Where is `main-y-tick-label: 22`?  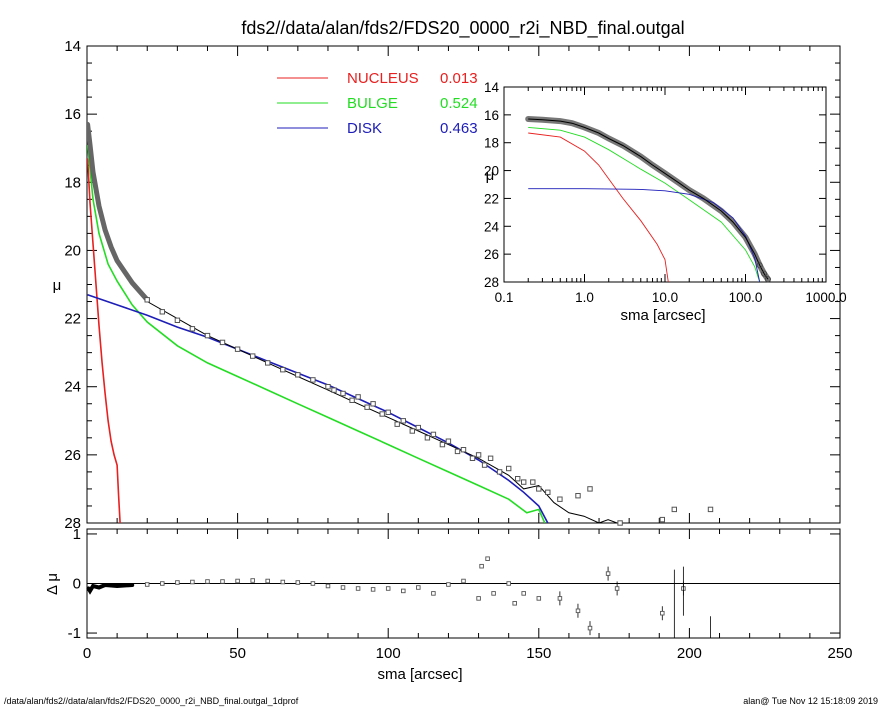
main-y-tick-label: 22 is located at coordinates (72, 319).